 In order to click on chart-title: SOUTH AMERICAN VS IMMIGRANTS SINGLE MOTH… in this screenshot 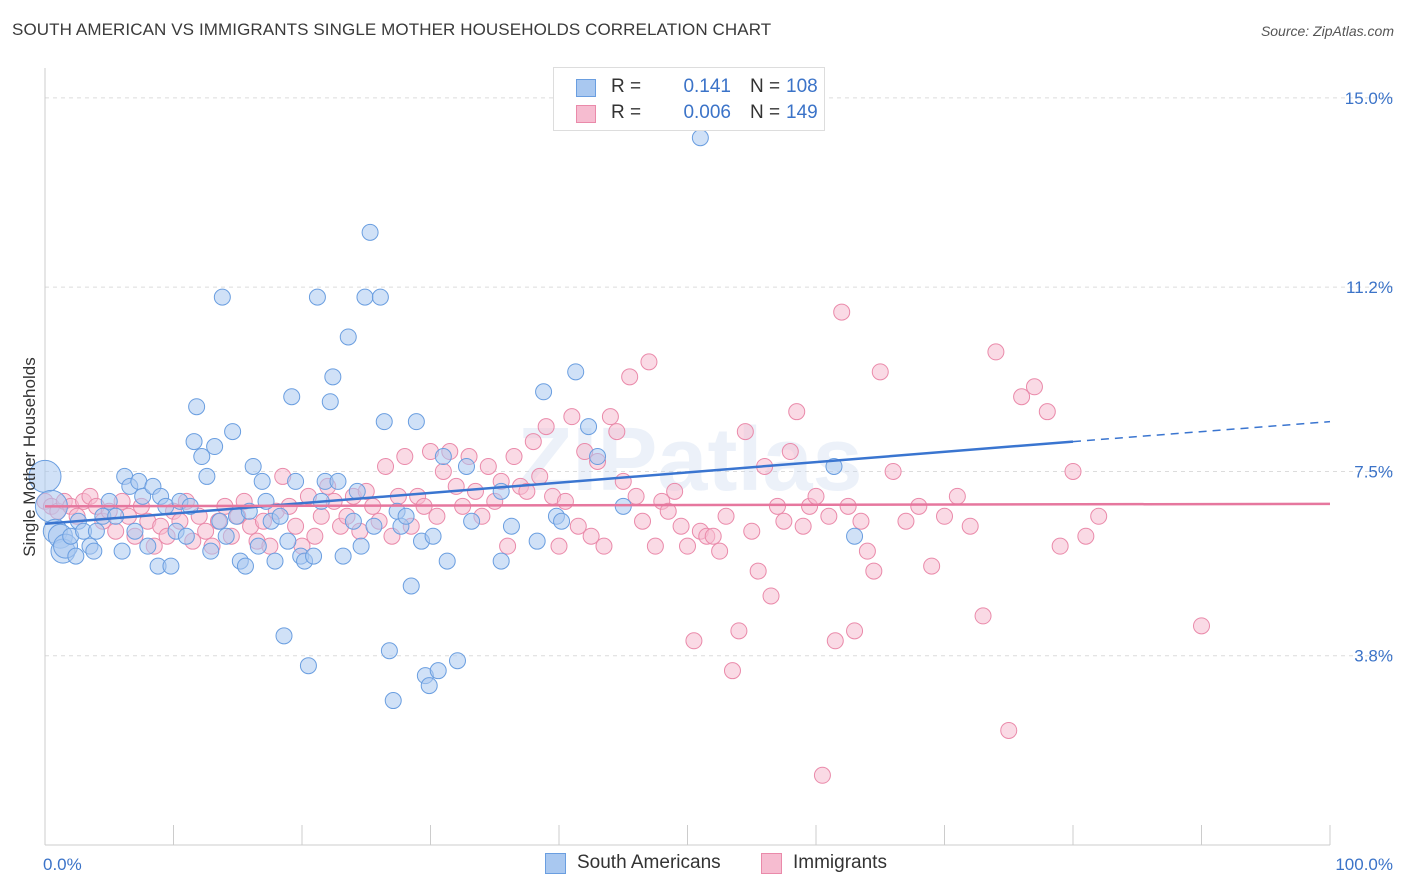, I will do `click(392, 29)`.